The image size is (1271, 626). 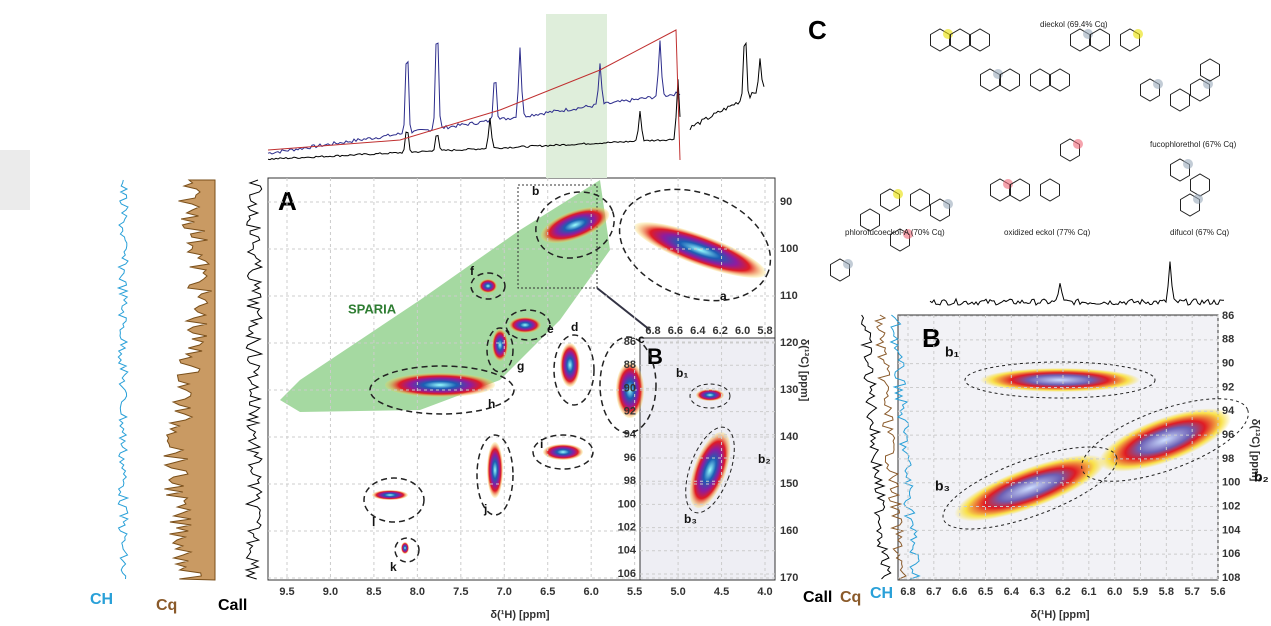 I want to click on x-tick-label: 6.4, so click(x=698, y=331).